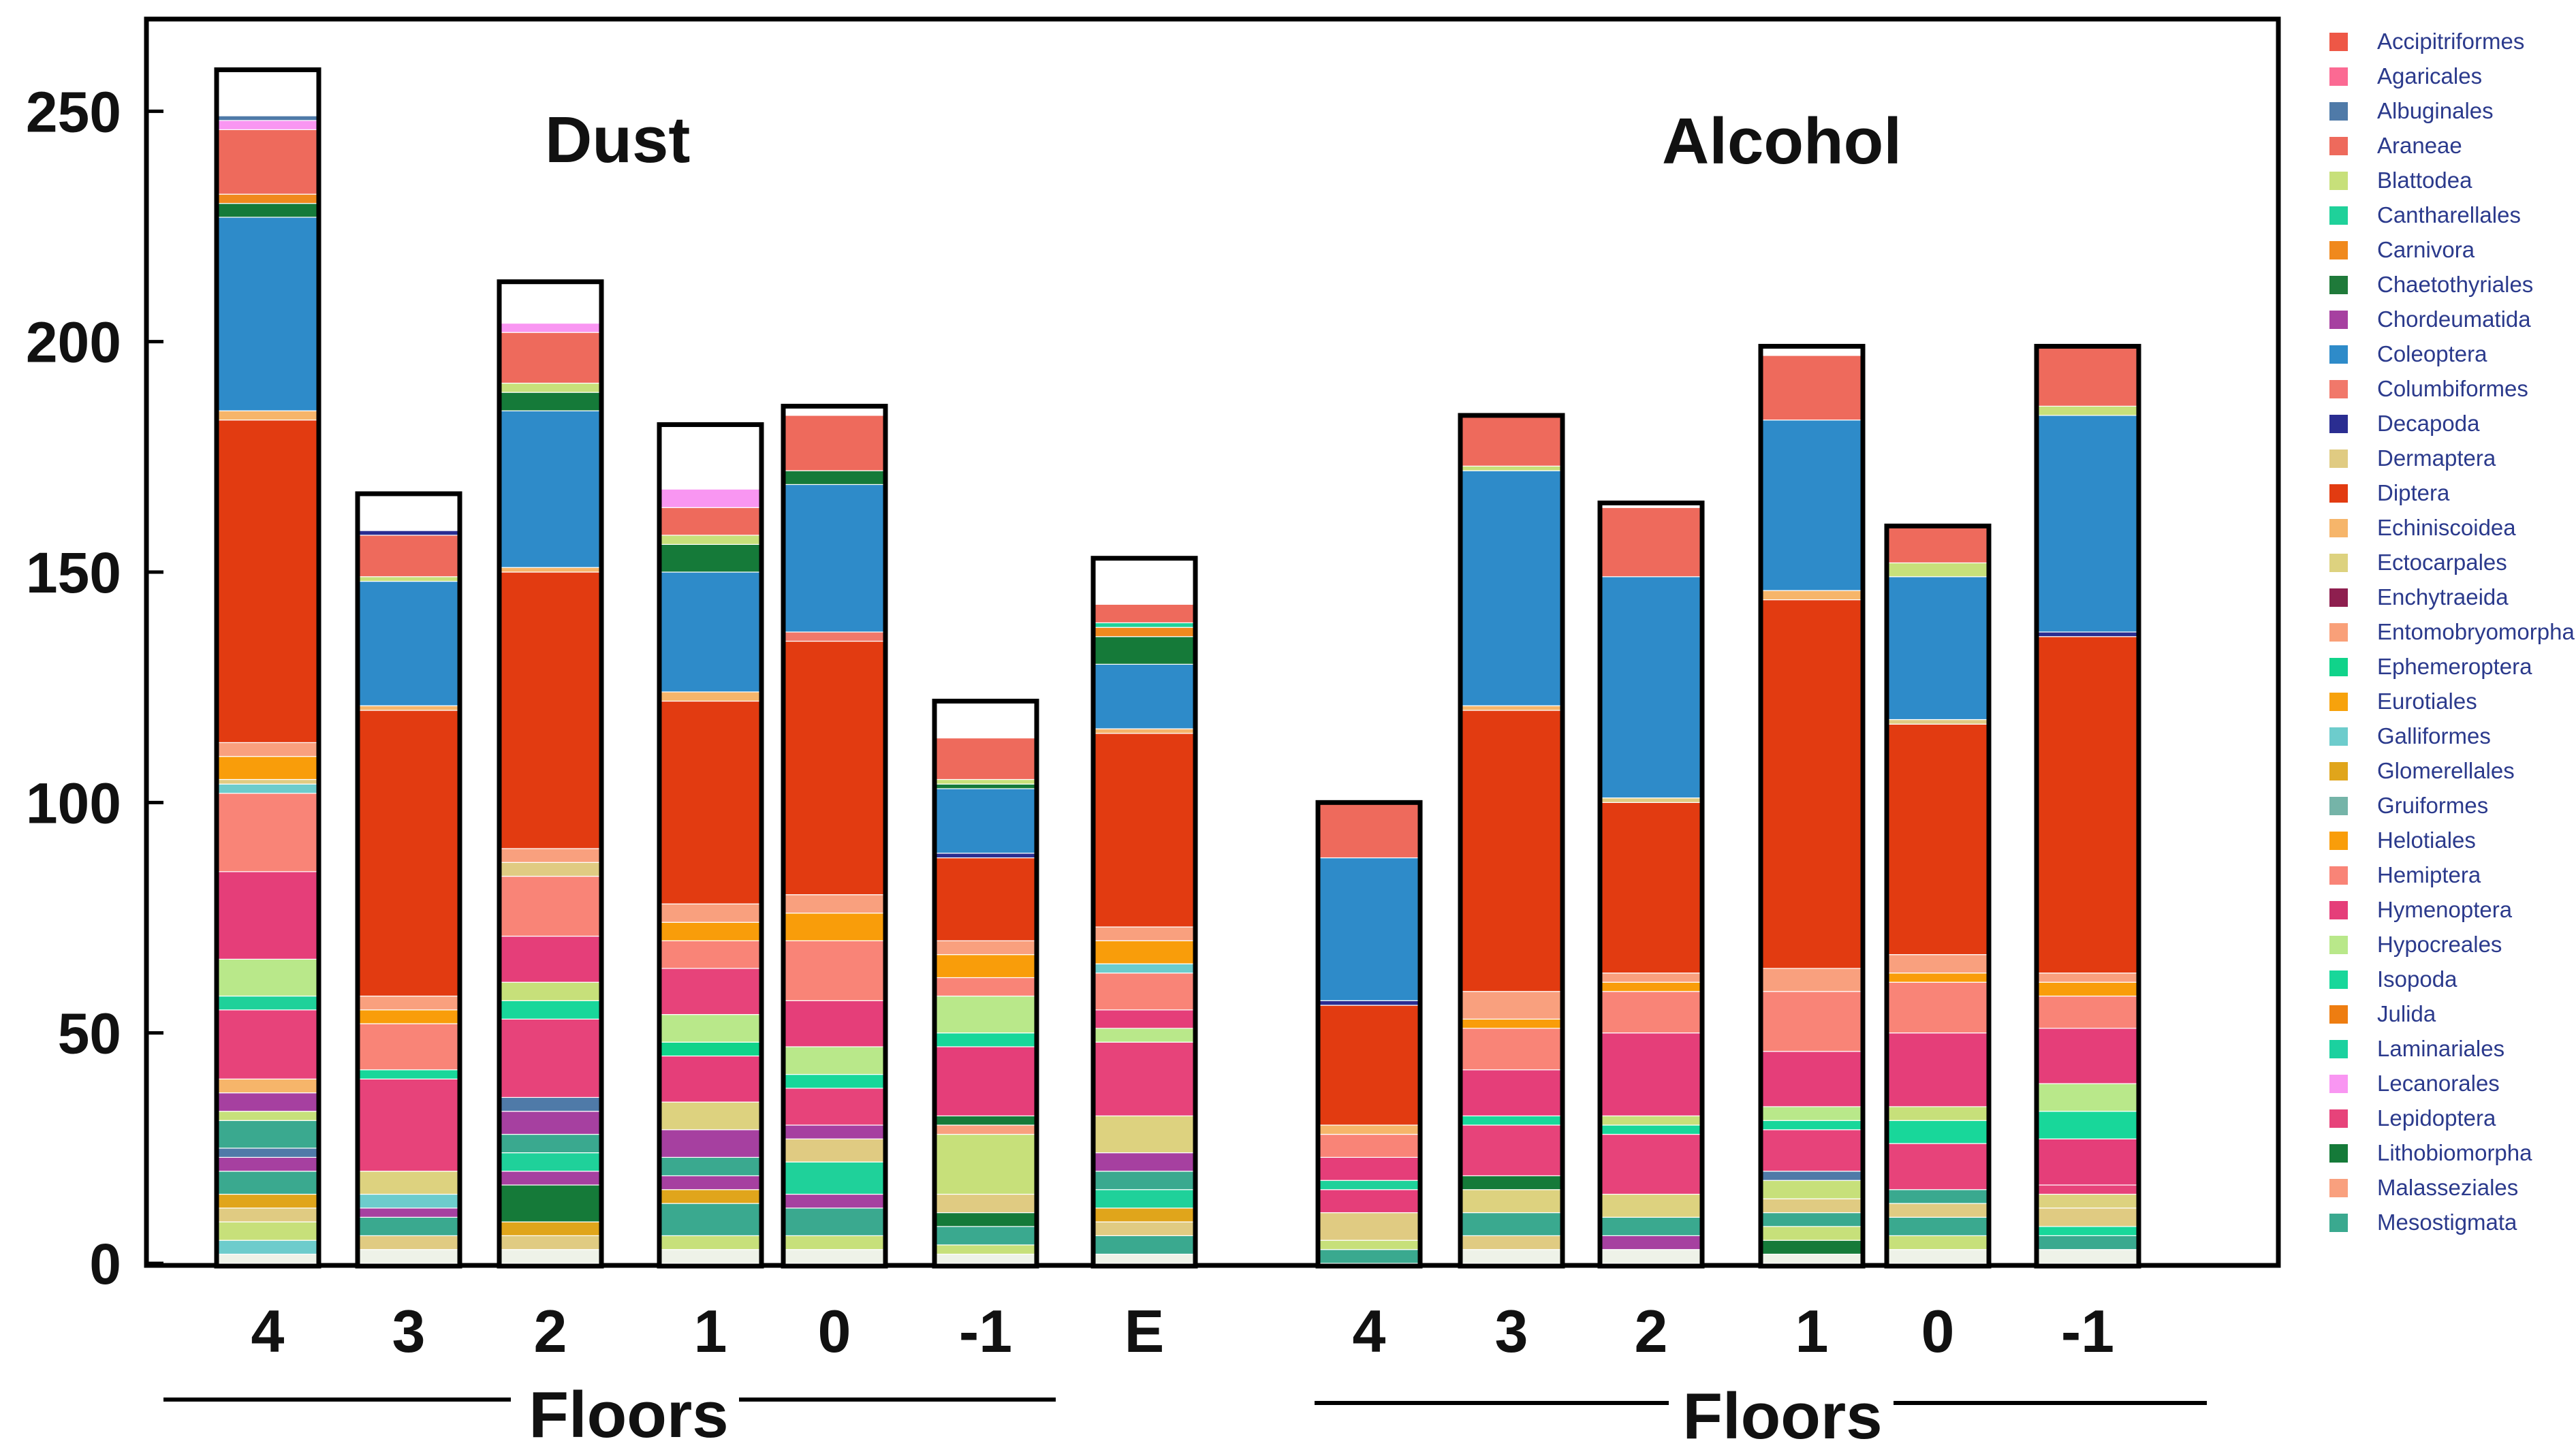  Describe the element at coordinates (834, 1331) in the screenshot. I see `x-tick-label: 0` at that location.